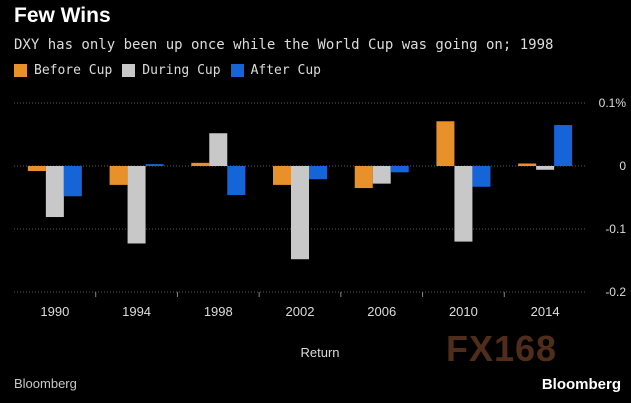 Image resolution: width=631 pixels, height=403 pixels. I want to click on bar-before-2006, so click(363, 177).